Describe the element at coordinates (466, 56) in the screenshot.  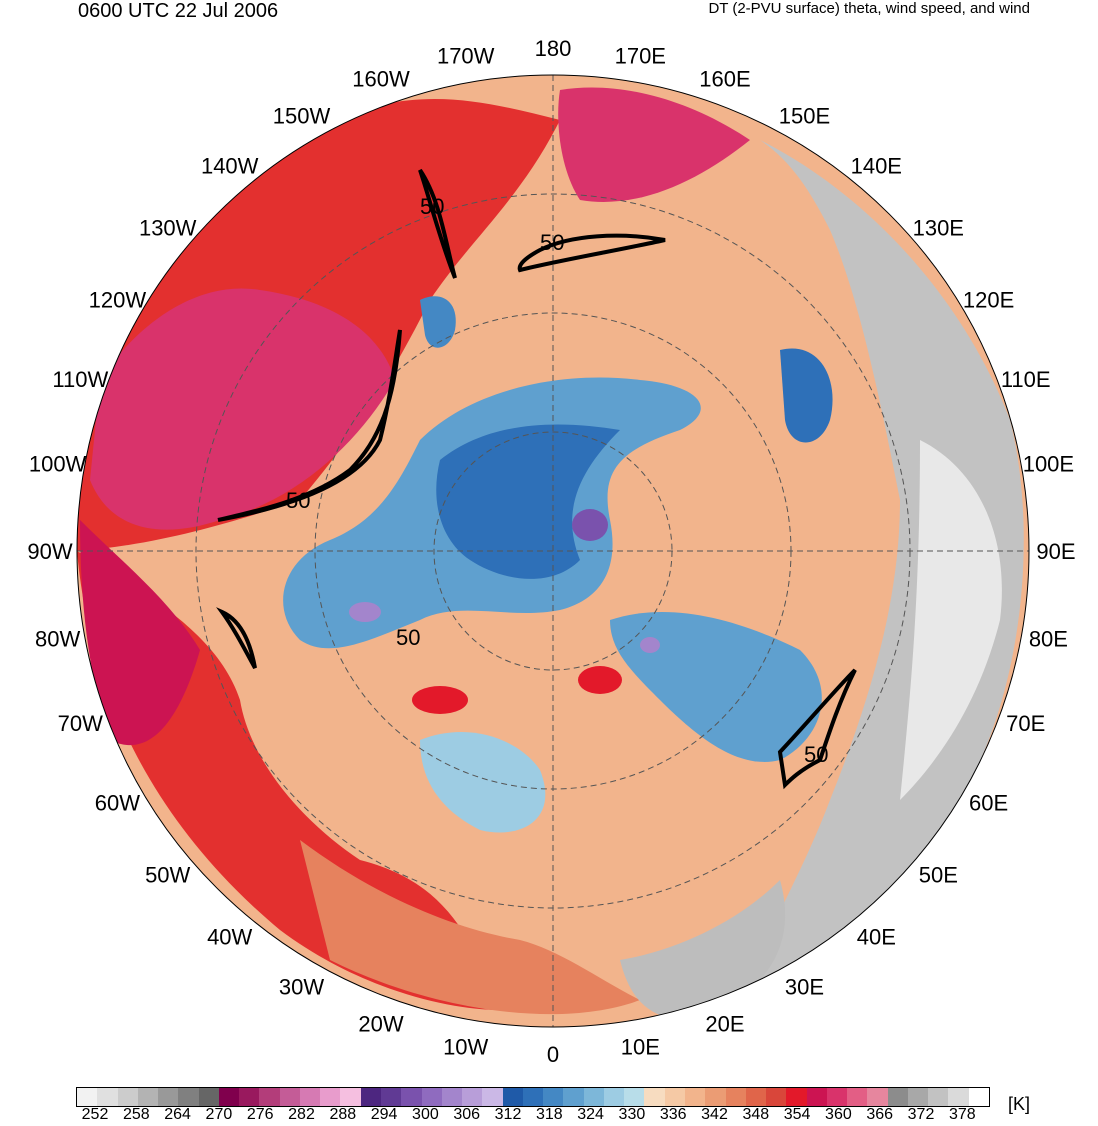
I see `longitude-label: 170W` at that location.